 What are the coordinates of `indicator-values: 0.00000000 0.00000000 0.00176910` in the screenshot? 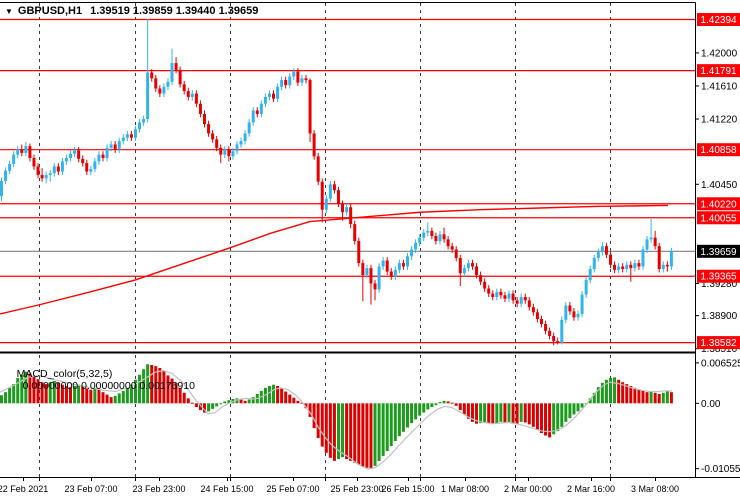 It's located at (108, 386).